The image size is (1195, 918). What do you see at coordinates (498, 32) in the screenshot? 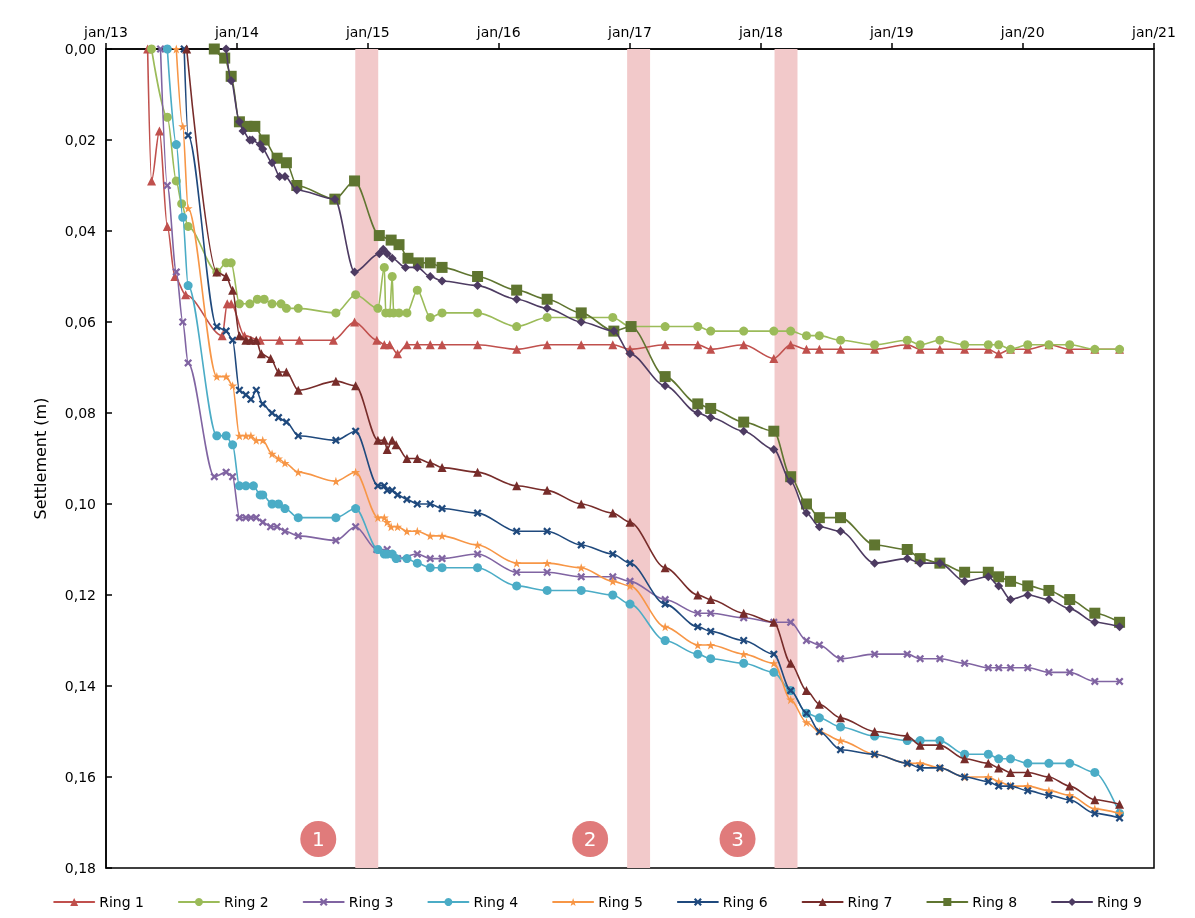
I see `x-tick-label: jan/16` at bounding box center [498, 32].